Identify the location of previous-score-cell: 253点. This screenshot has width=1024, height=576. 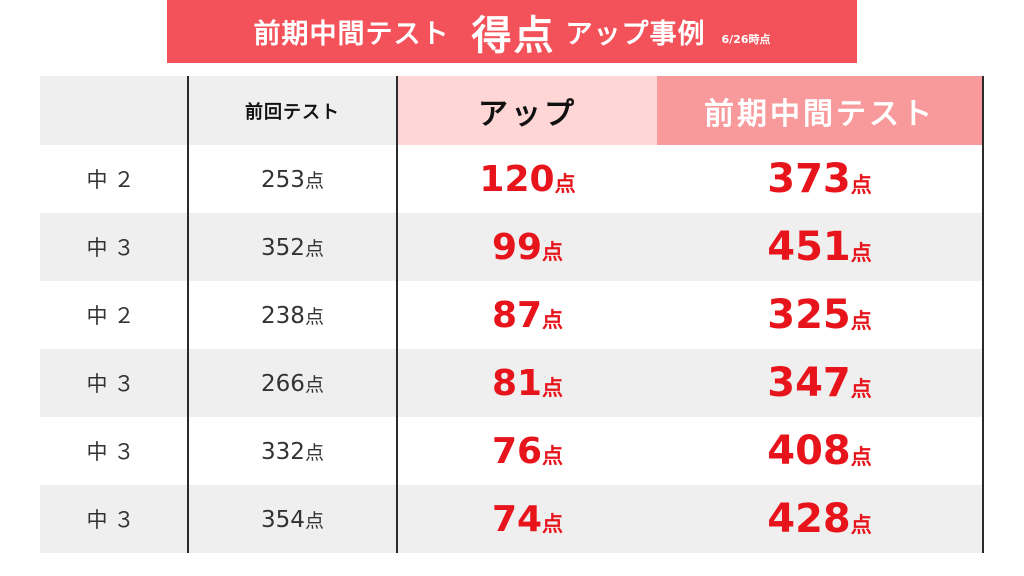
(292, 179).